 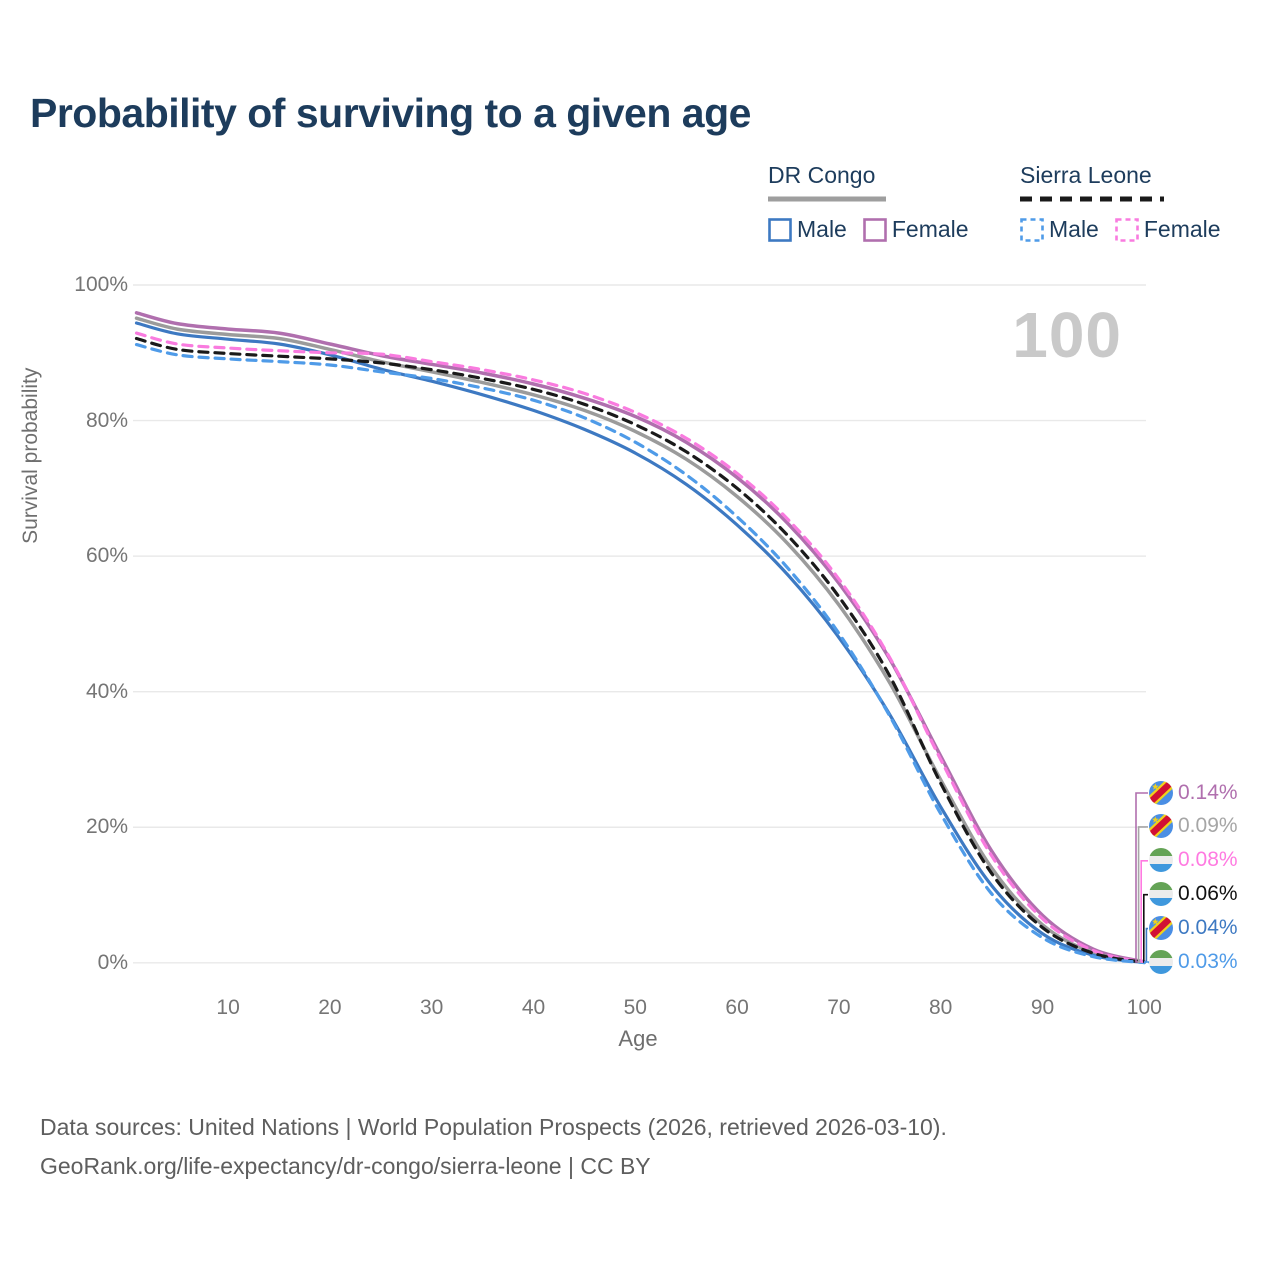 I want to click on legend-item-drc-female: Female, so click(x=916, y=229).